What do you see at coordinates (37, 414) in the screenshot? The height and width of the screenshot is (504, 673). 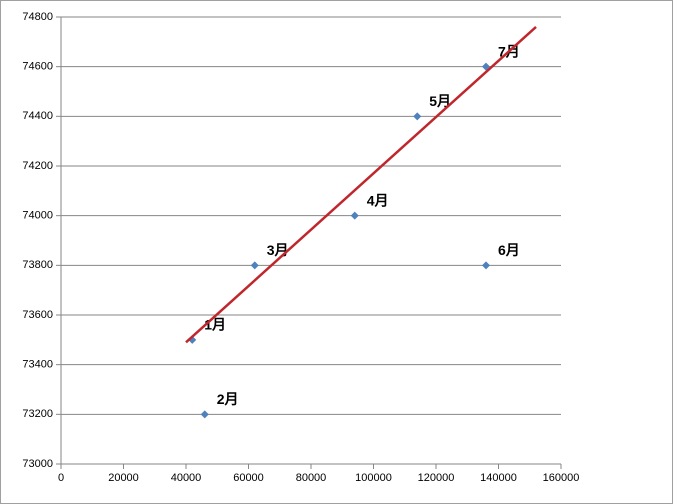 I see `y-tick-label: 73200` at bounding box center [37, 414].